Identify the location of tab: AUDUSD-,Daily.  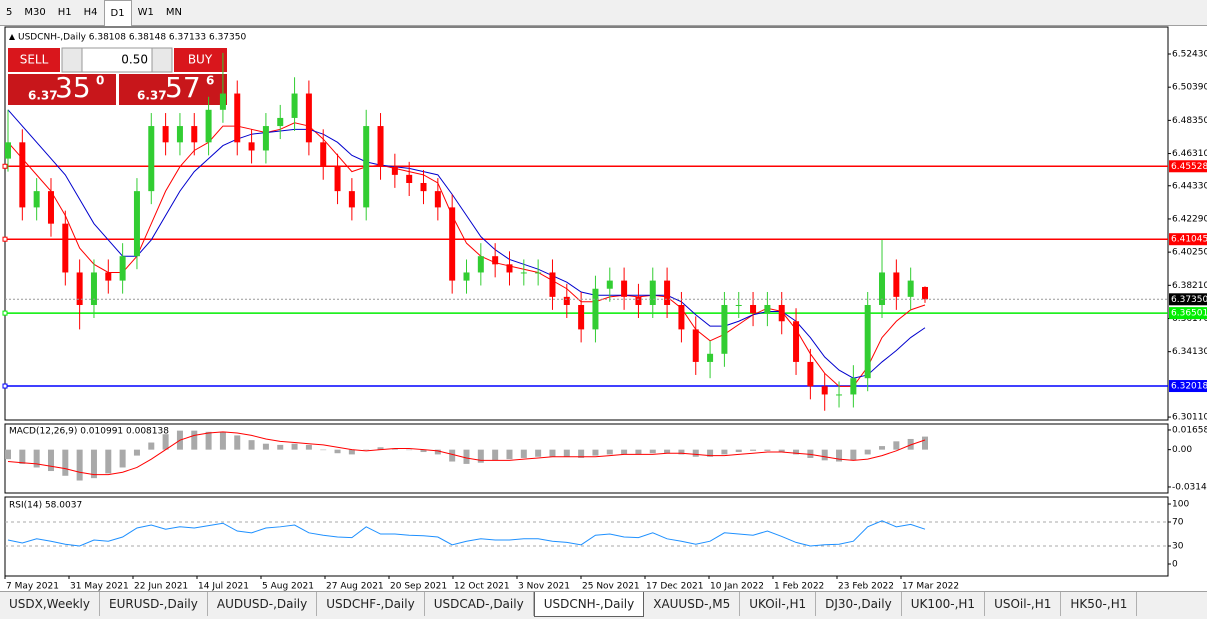
(263, 604).